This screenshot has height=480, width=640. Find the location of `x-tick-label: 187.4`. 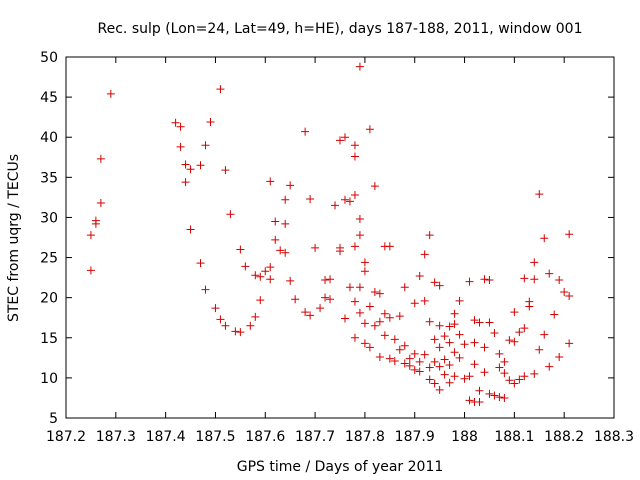

x-tick-label: 187.4 is located at coordinates (166, 437).